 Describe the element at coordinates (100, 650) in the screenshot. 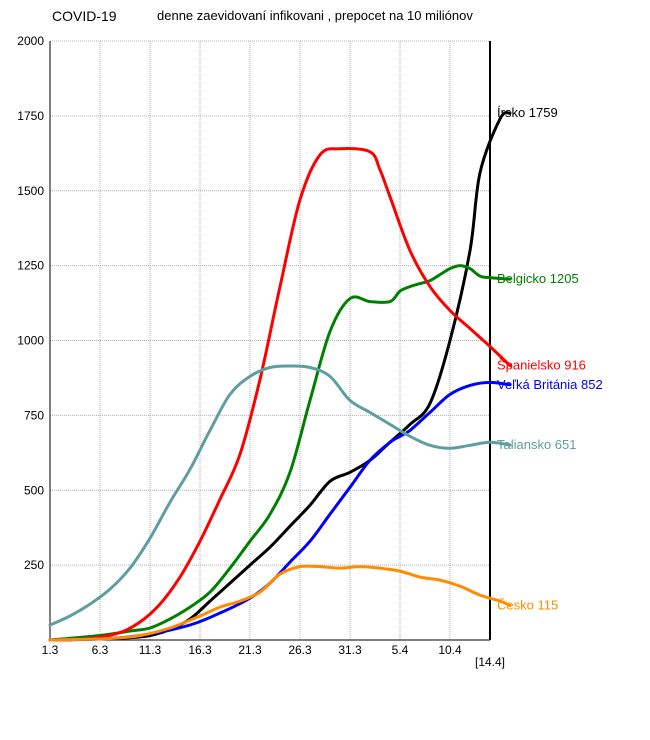

I see `x-tick-label: 6.3` at that location.